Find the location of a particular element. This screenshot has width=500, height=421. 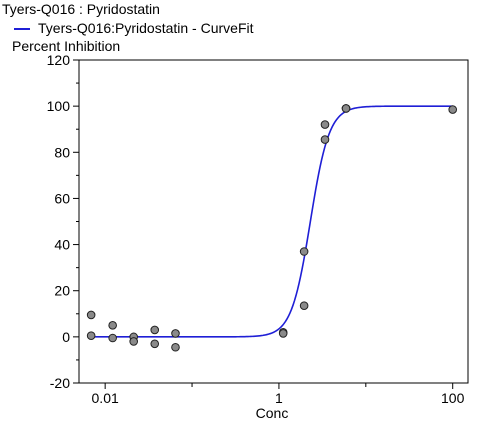

y-tick-label: 80 is located at coordinates (62, 152).